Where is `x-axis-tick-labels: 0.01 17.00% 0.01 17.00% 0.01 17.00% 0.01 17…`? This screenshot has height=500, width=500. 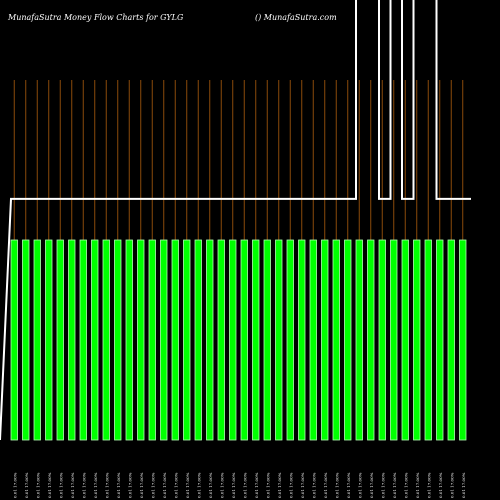 x-axis-tick-labels: 0.01 17.00% 0.01 17.00% 0.01 17.00% 0.01 17… is located at coordinates (239, 485).